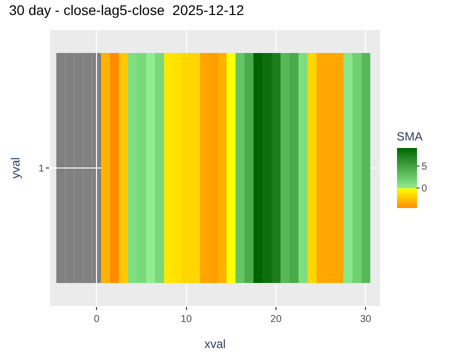 The width and height of the screenshot is (450, 360). What do you see at coordinates (41, 169) in the screenshot?
I see `y-tick-label: 1` at bounding box center [41, 169].